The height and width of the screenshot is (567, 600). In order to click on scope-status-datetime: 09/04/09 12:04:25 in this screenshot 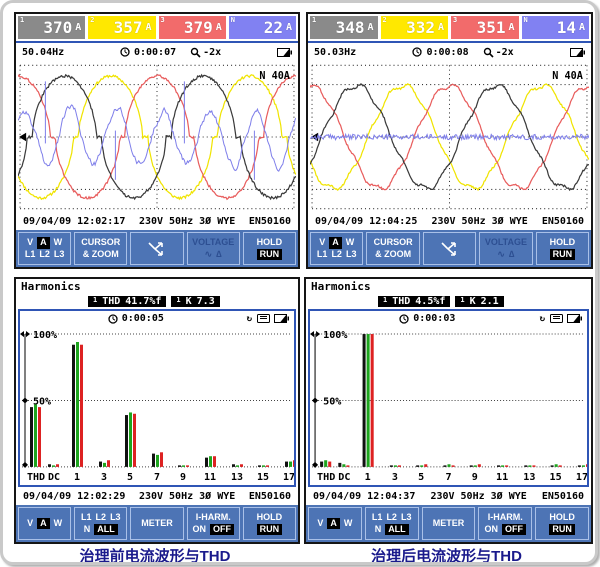, I will do `click(366, 221)`.